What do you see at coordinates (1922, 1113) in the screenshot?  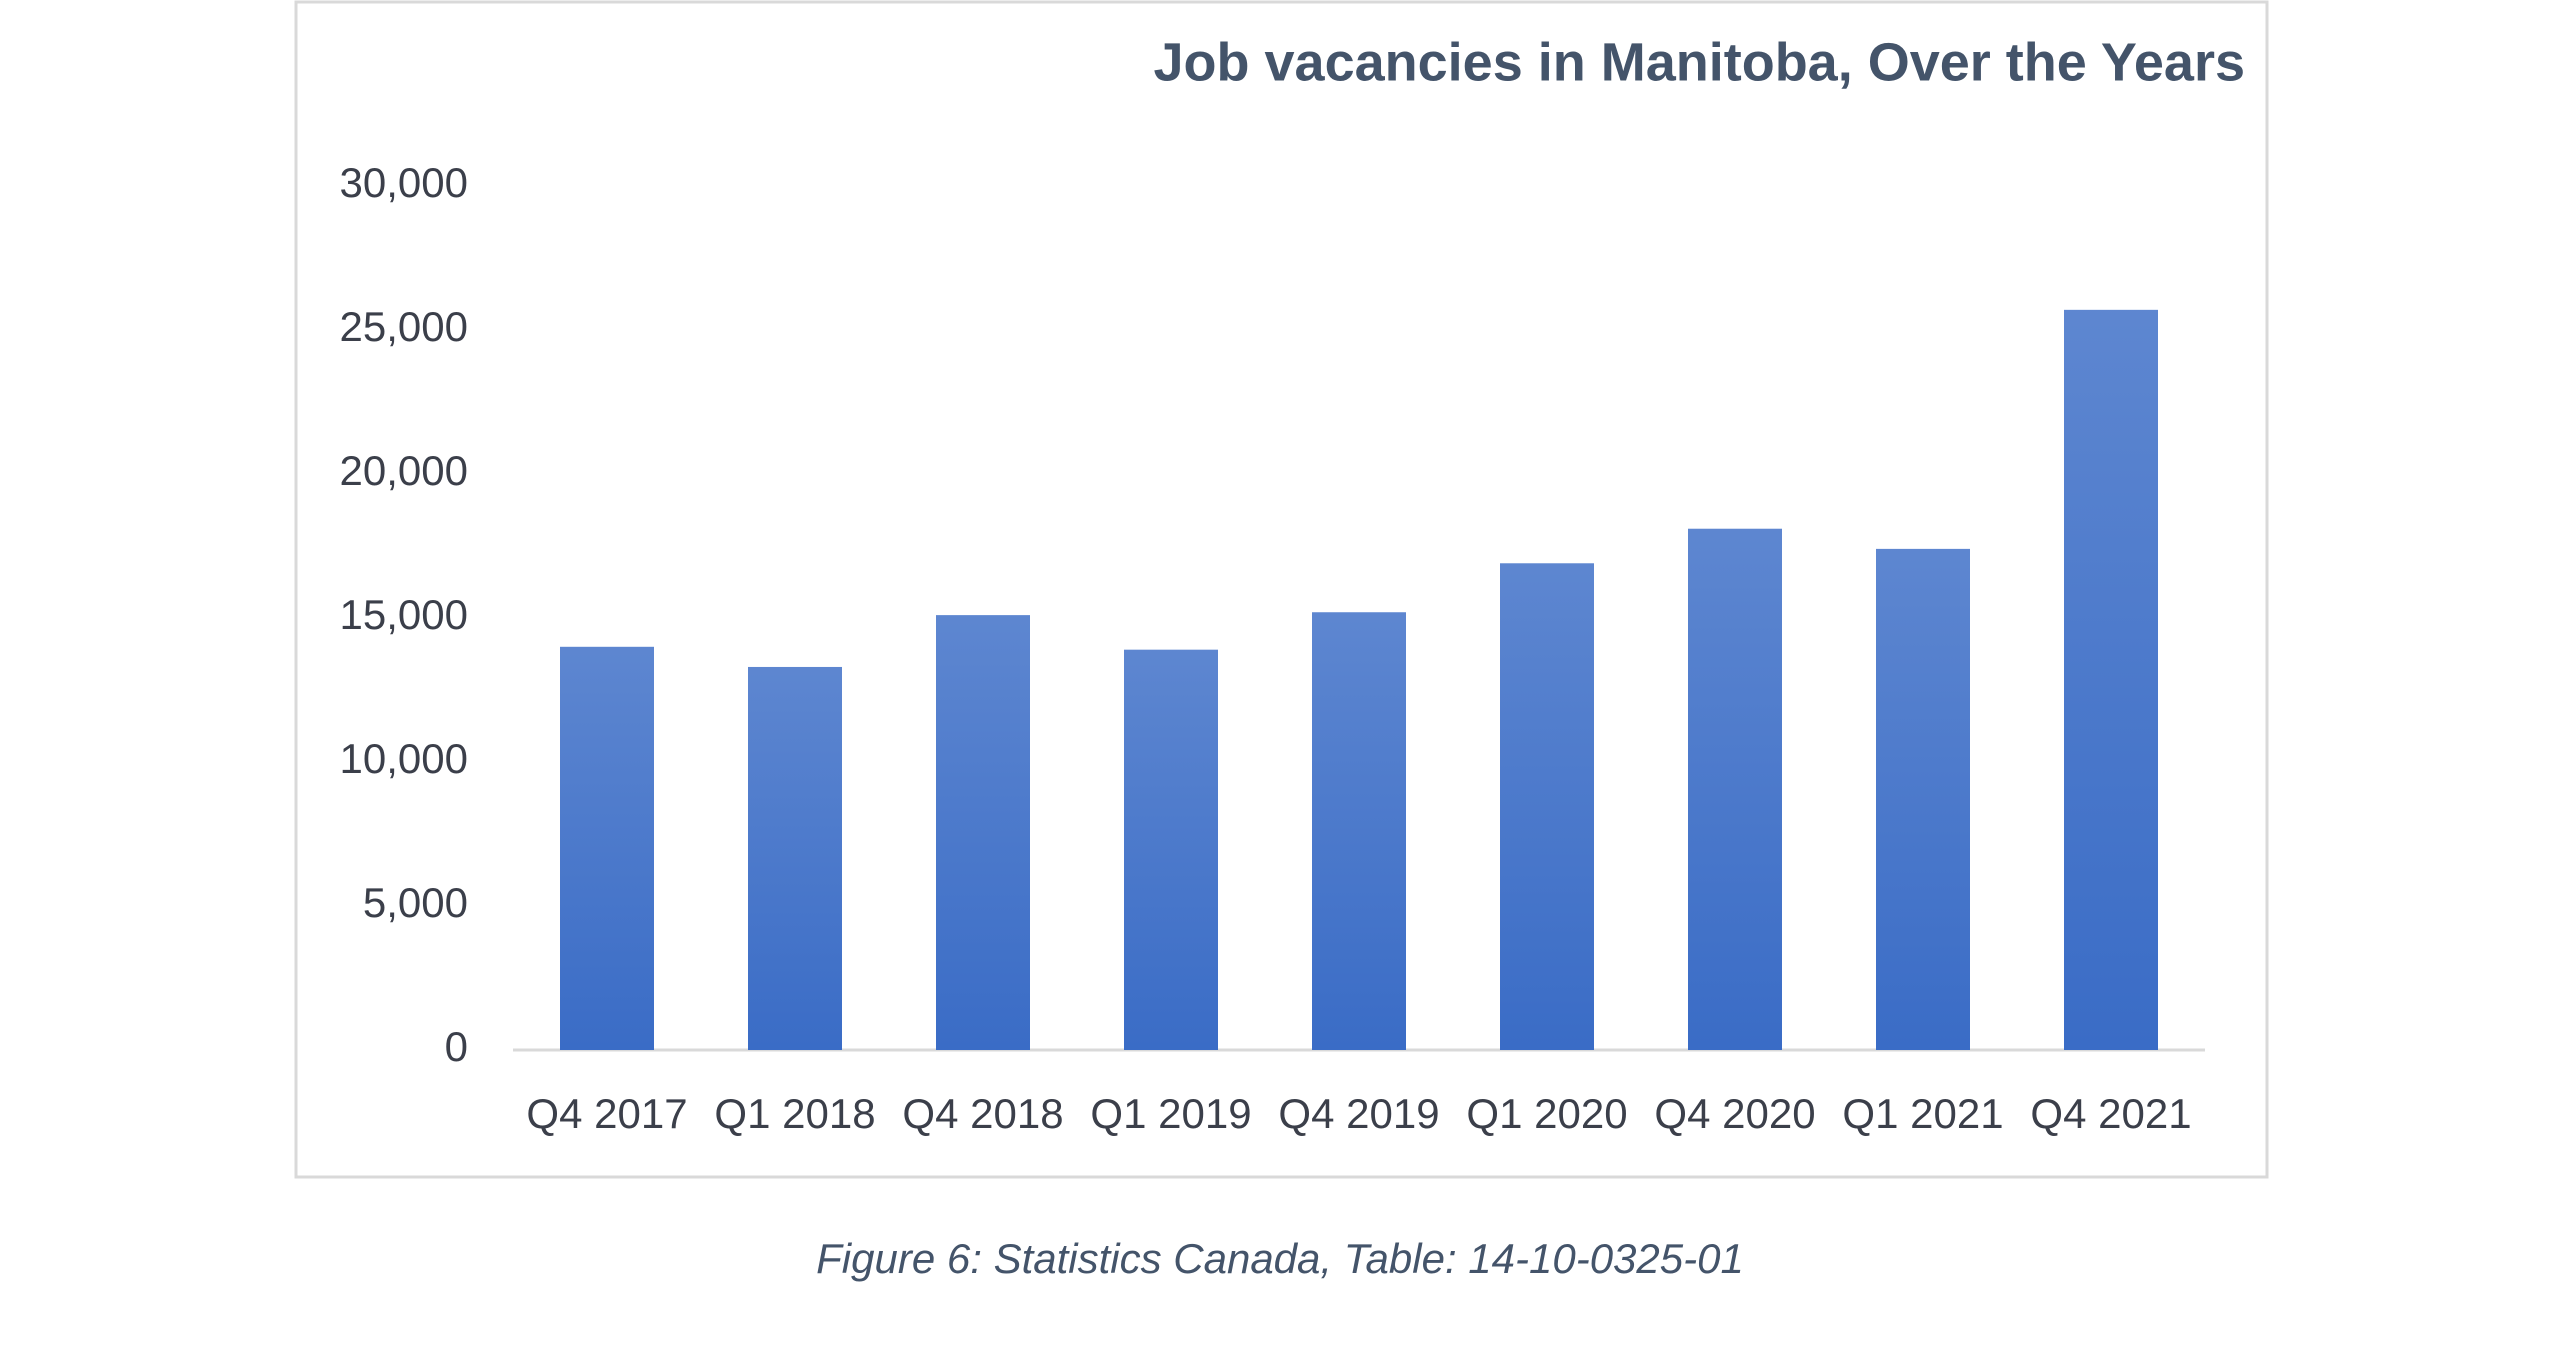 I see `x-tick-label: Q1 2021` at bounding box center [1922, 1113].